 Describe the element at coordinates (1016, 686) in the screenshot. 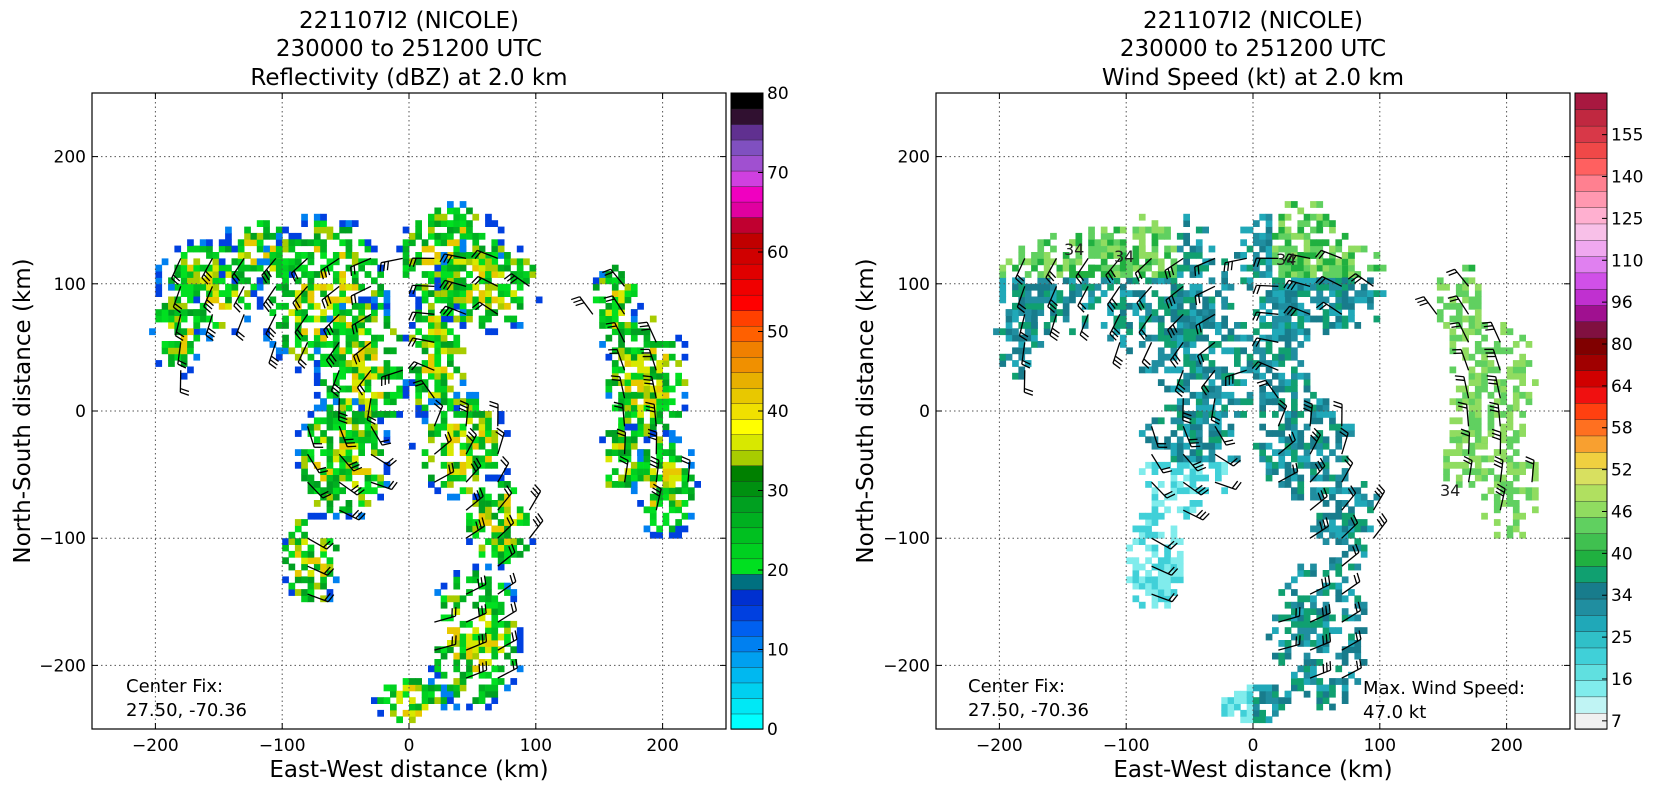

I see `center-fix-label: Center Fix:` at that location.